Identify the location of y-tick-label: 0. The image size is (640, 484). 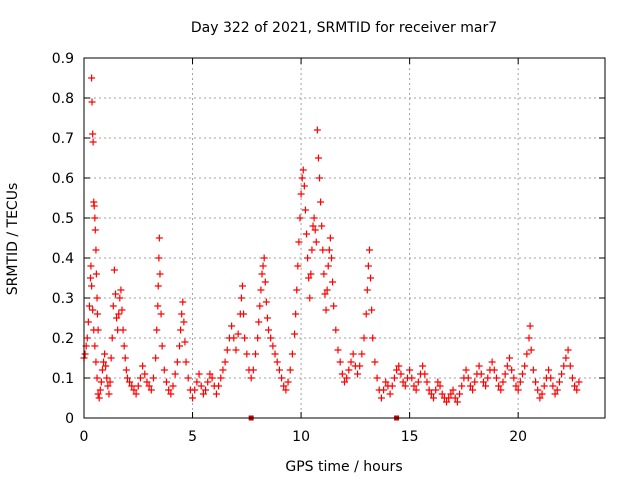
(69, 419).